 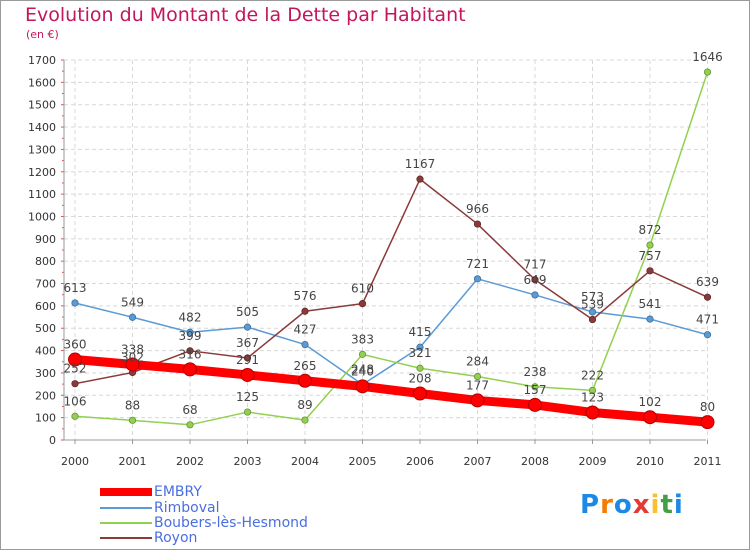 What do you see at coordinates (362, 339) in the screenshot?
I see `data-label: 383` at bounding box center [362, 339].